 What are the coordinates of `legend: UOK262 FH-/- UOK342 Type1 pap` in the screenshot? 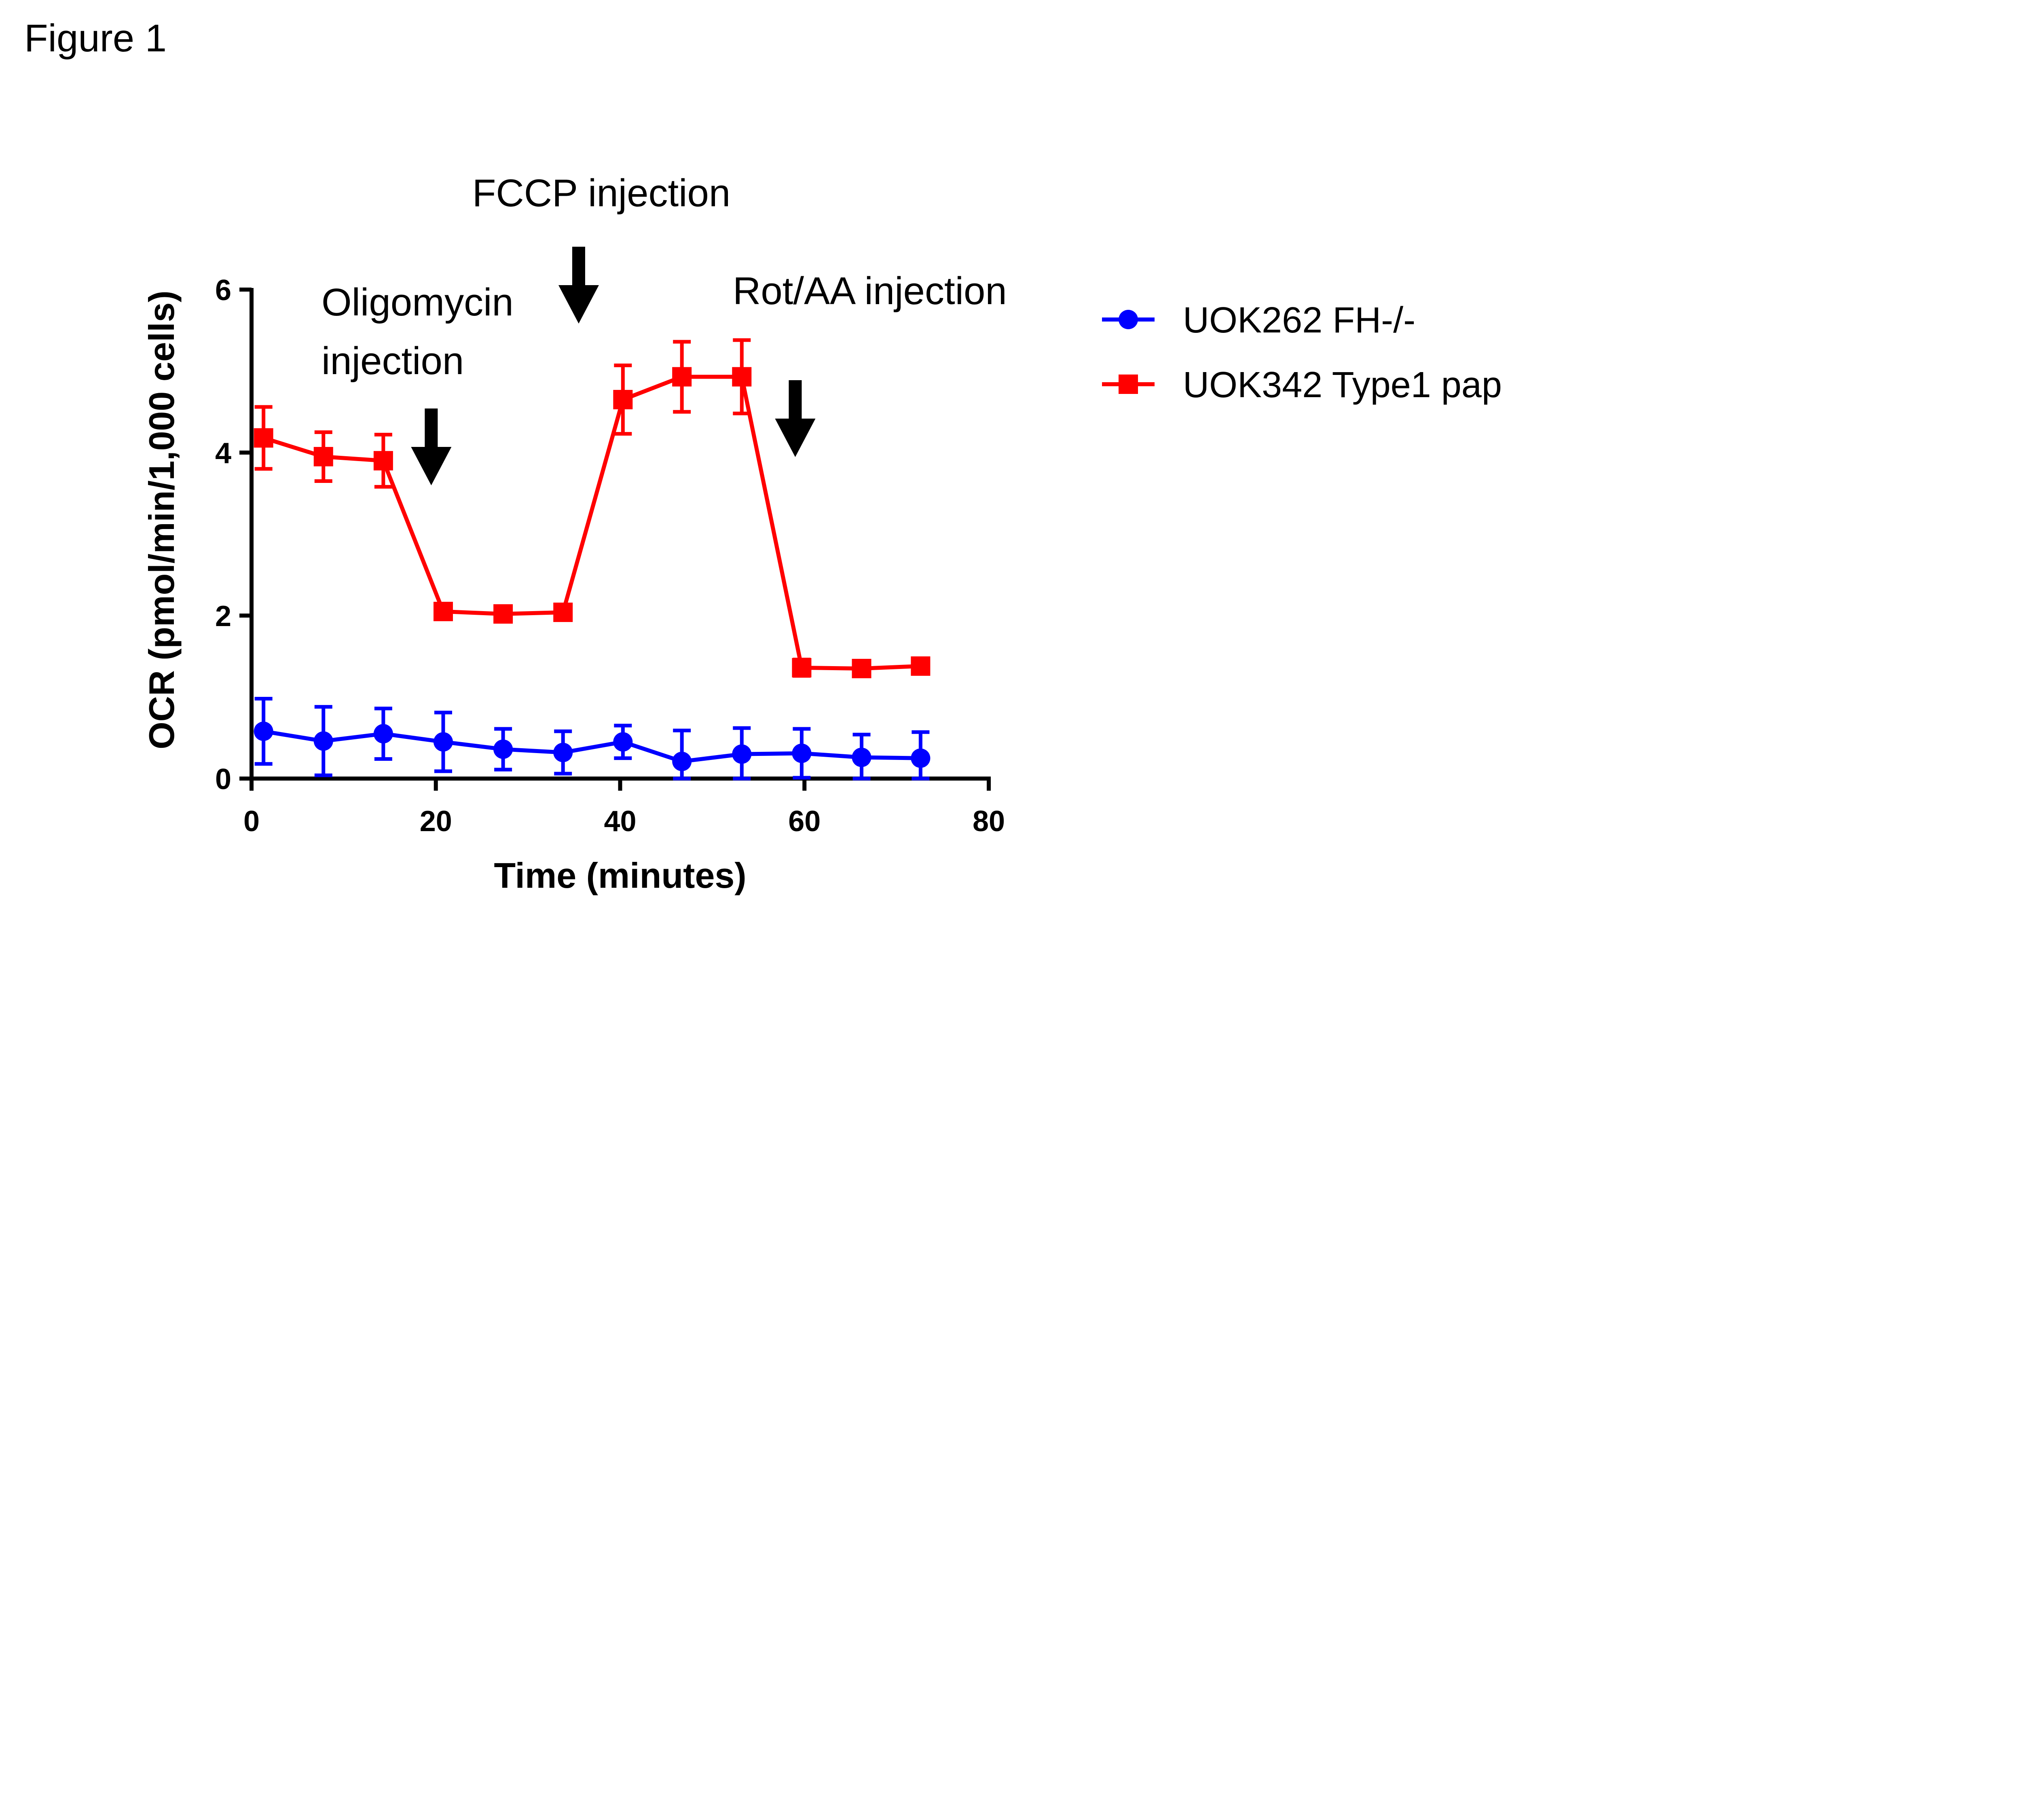 It's located at (1302, 352).